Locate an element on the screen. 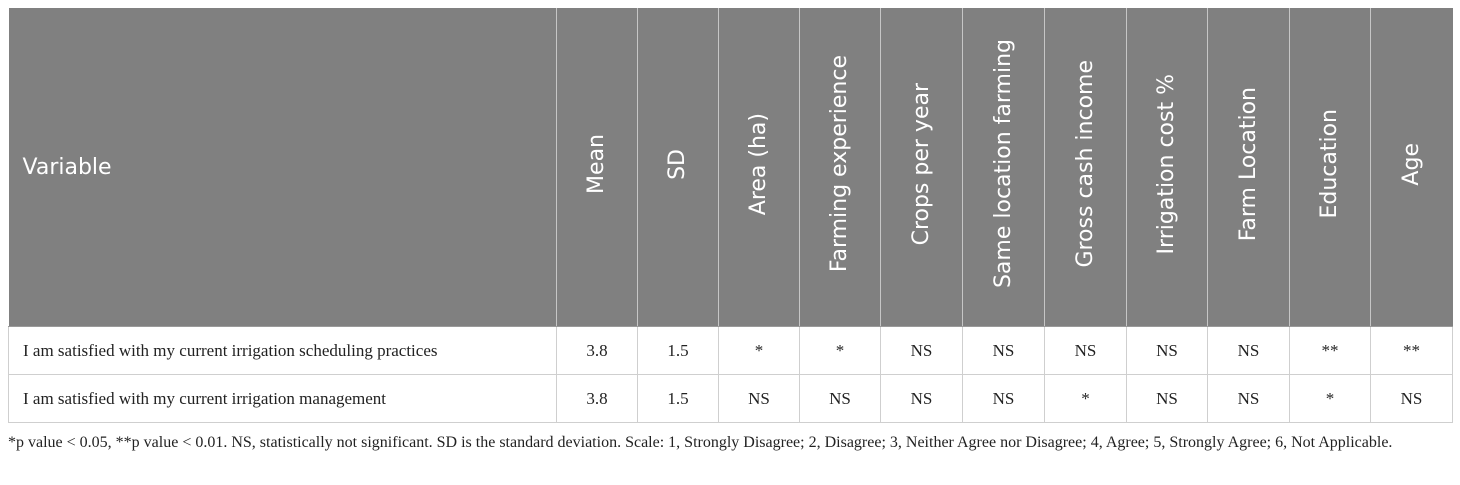 The width and height of the screenshot is (1460, 485). header-label: Farming experience is located at coordinates (839, 164).